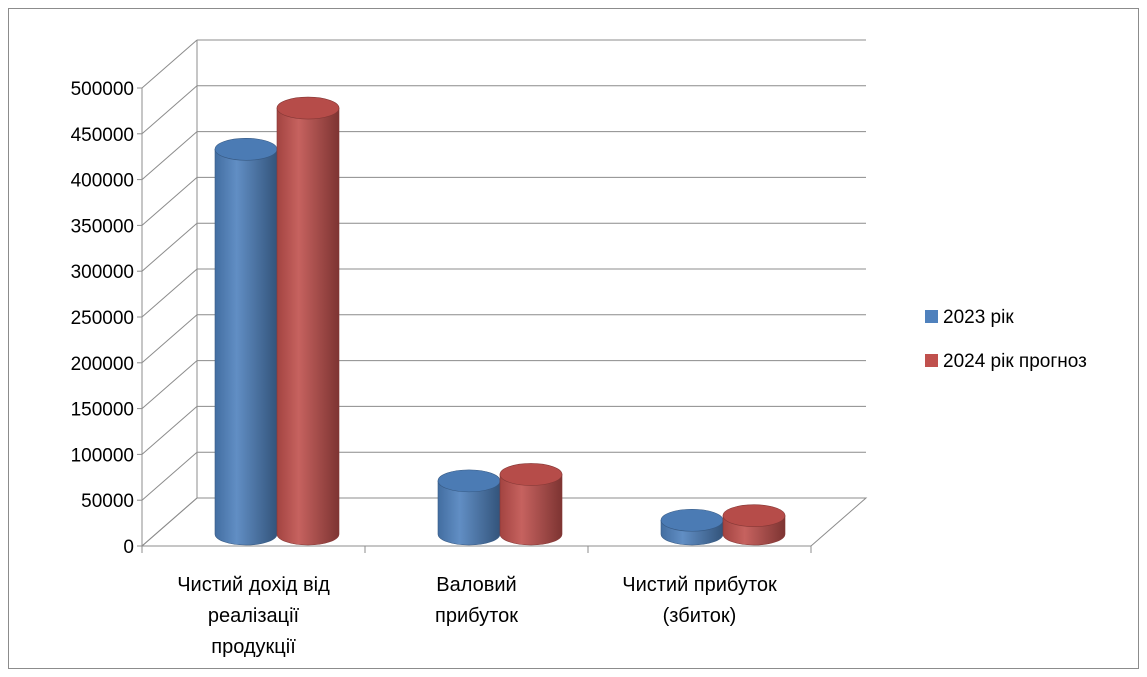  What do you see at coordinates (102, 272) in the screenshot?
I see `y-tick-label: 300000` at bounding box center [102, 272].